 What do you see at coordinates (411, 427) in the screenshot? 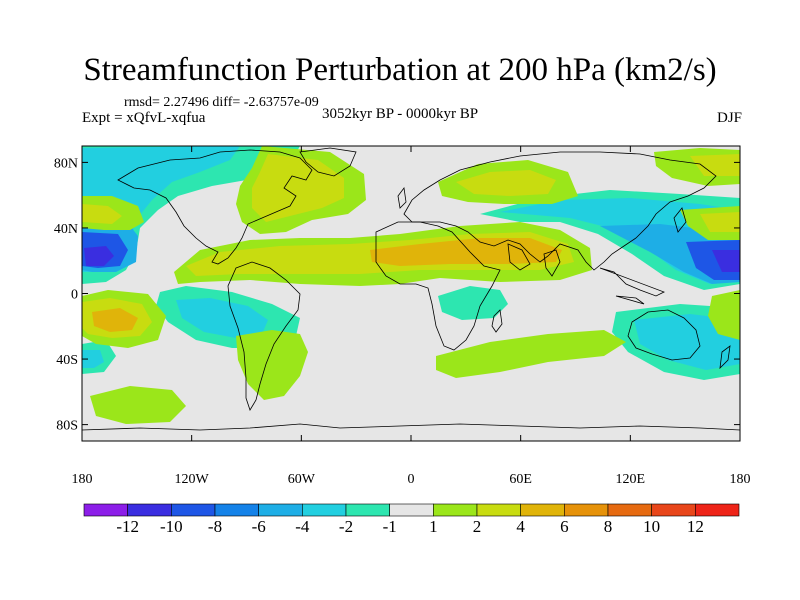
I see `coastline-antarctica` at bounding box center [411, 427].